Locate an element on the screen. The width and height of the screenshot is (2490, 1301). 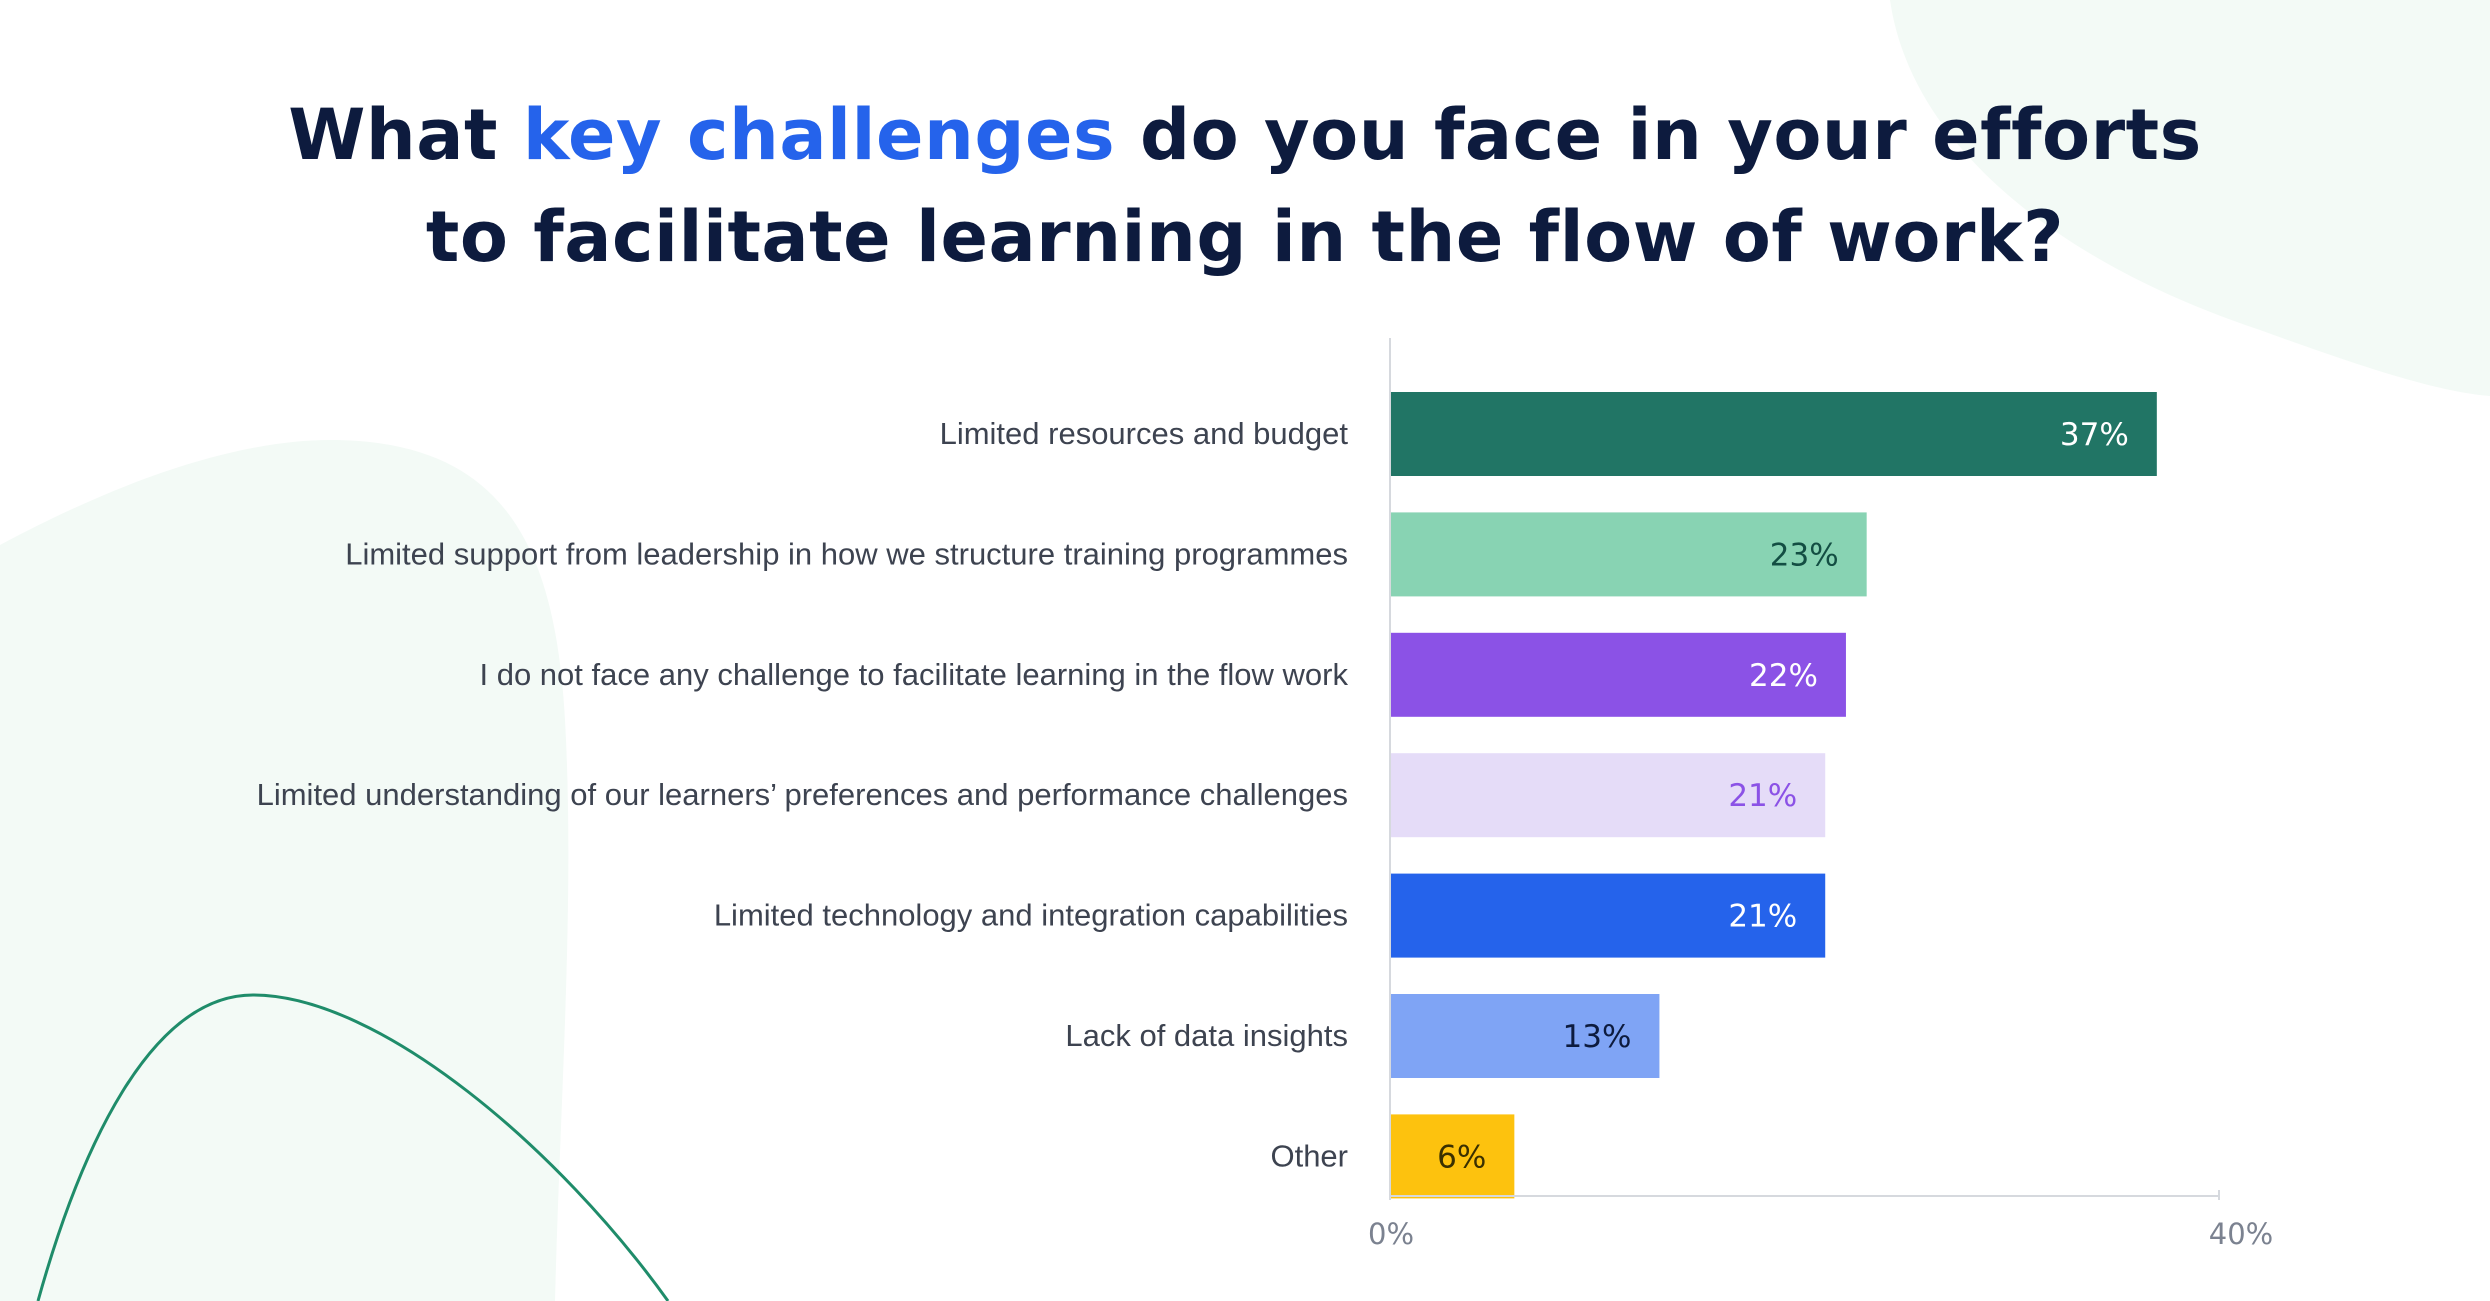
title-part-1: What is located at coordinates (405, 135).